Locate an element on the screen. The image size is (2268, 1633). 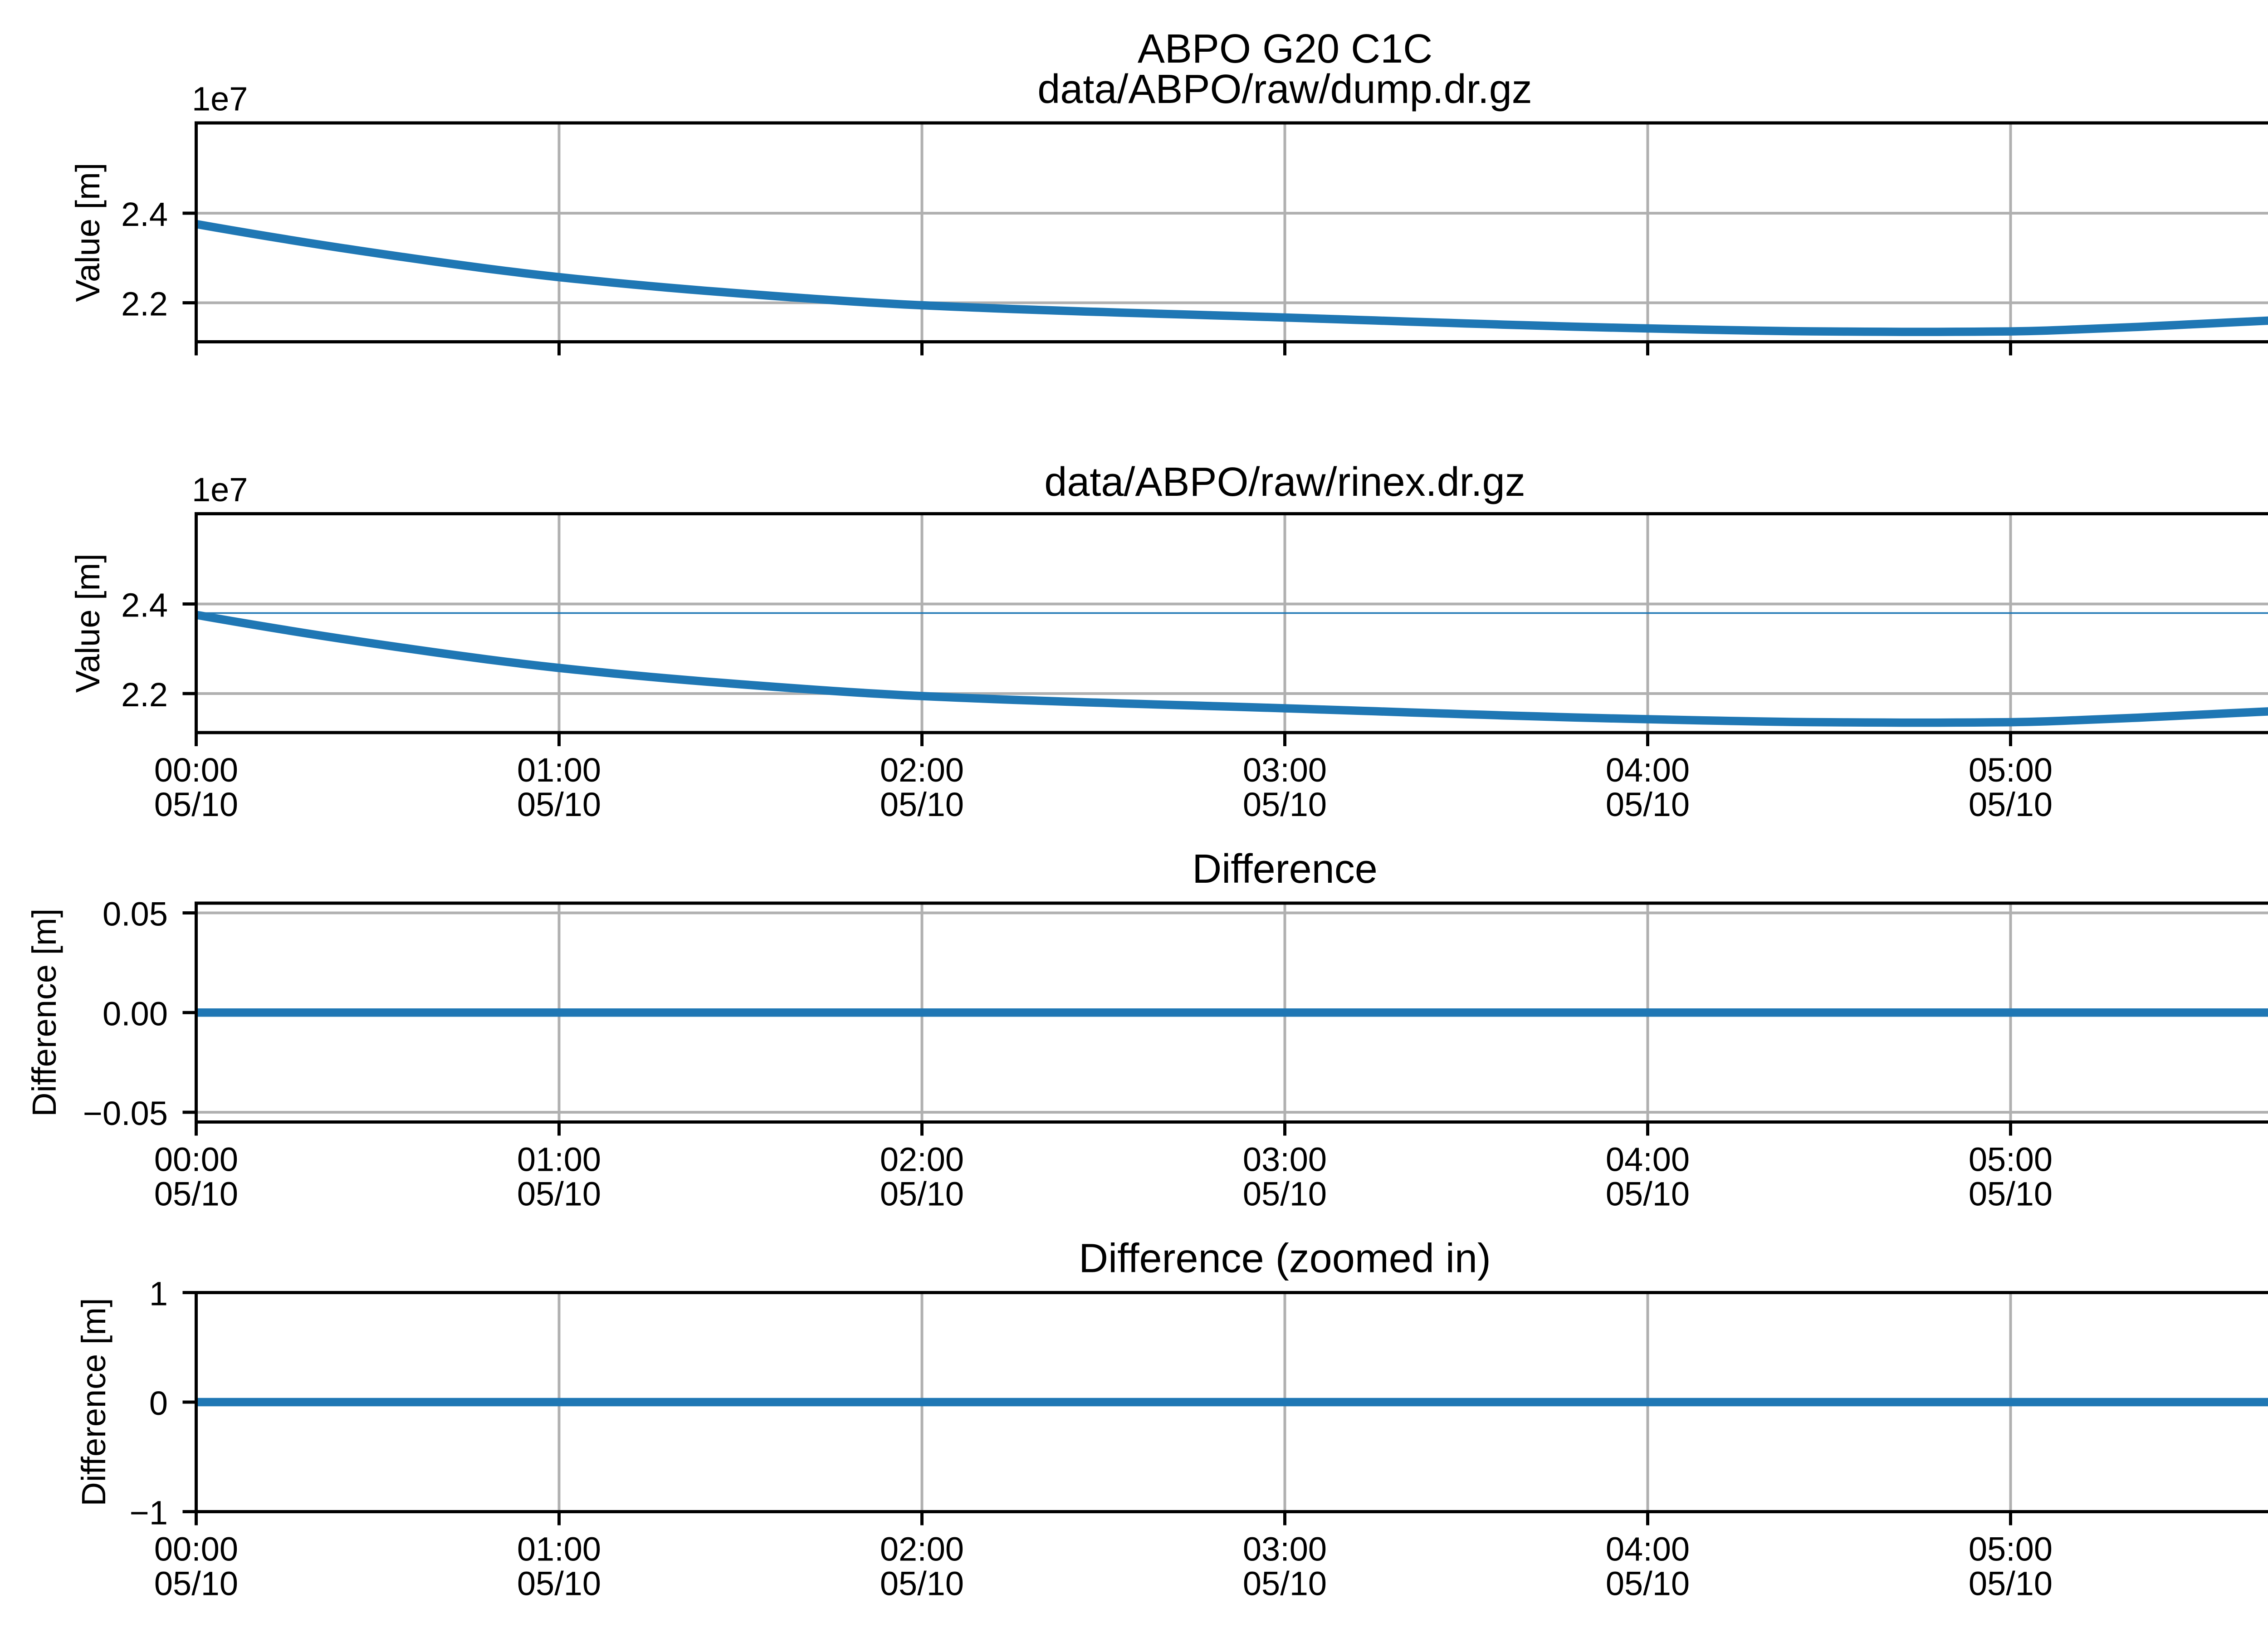
svg-text: Difference is located at coordinates (1285, 869).